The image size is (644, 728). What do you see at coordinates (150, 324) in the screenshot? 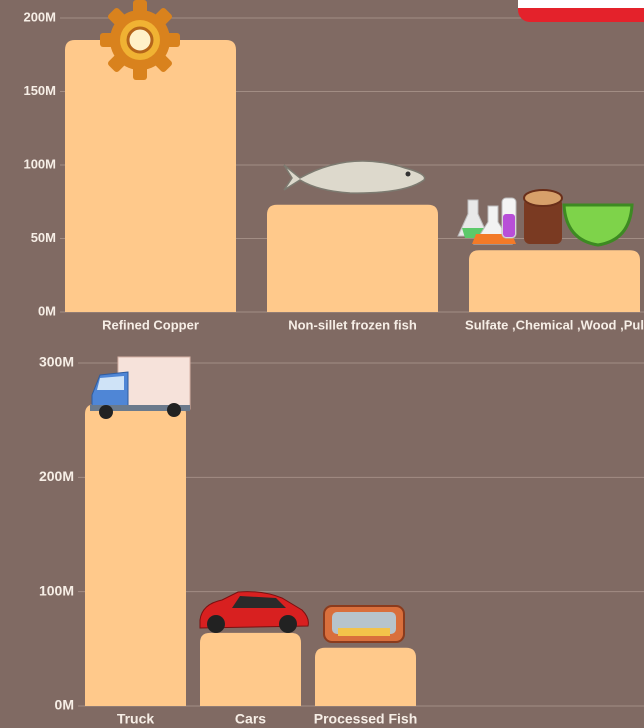
I see `x-tick-label: Refined Copper` at bounding box center [150, 324].